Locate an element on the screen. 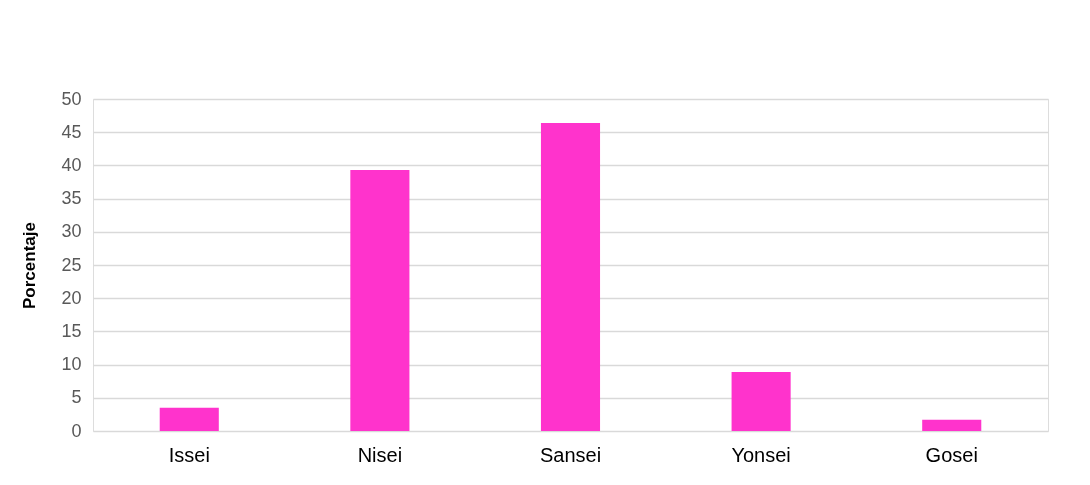 This screenshot has width=1090, height=485. y-tick-label: 30 is located at coordinates (71, 231).